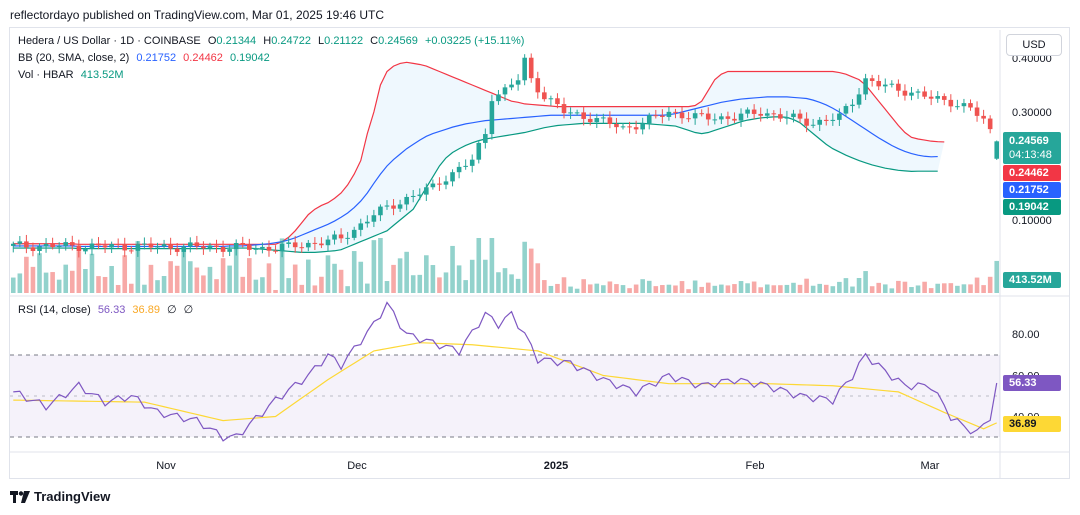 The image size is (1080, 515). Describe the element at coordinates (102, 75) in the screenshot. I see `volume-value: 413.52M` at that location.